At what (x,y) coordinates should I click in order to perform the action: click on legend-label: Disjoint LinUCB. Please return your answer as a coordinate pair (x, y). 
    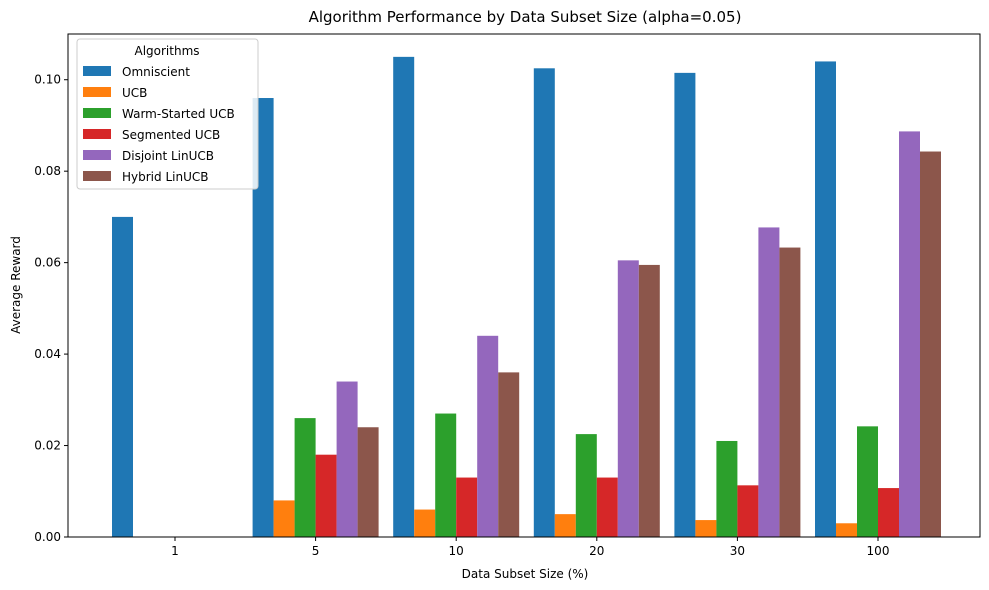
    Looking at the image, I should click on (168, 156).